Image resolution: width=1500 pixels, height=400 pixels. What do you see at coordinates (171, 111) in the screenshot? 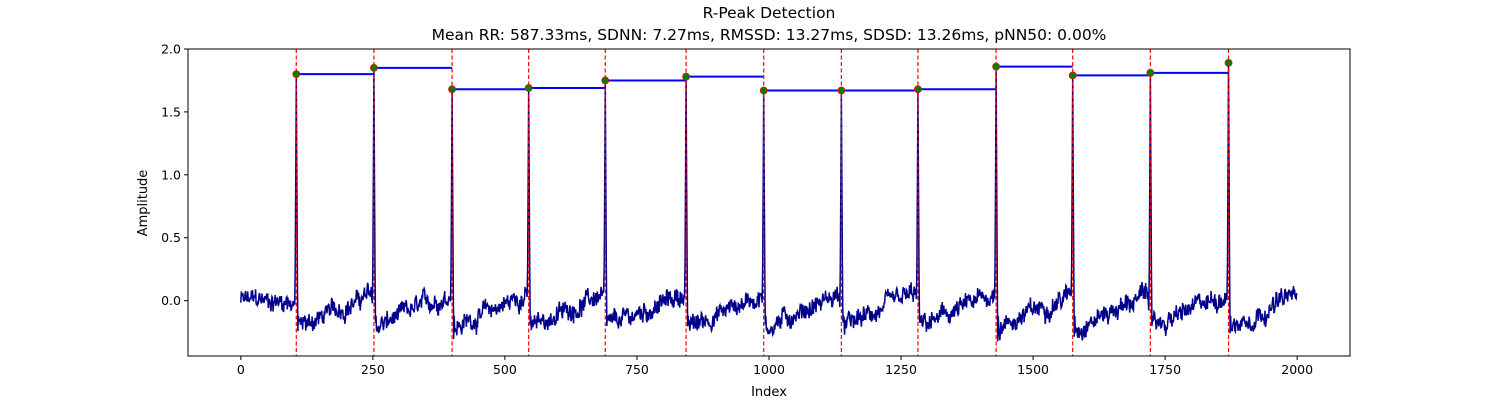
I see `y-tick-label: 1.5` at bounding box center [171, 111].